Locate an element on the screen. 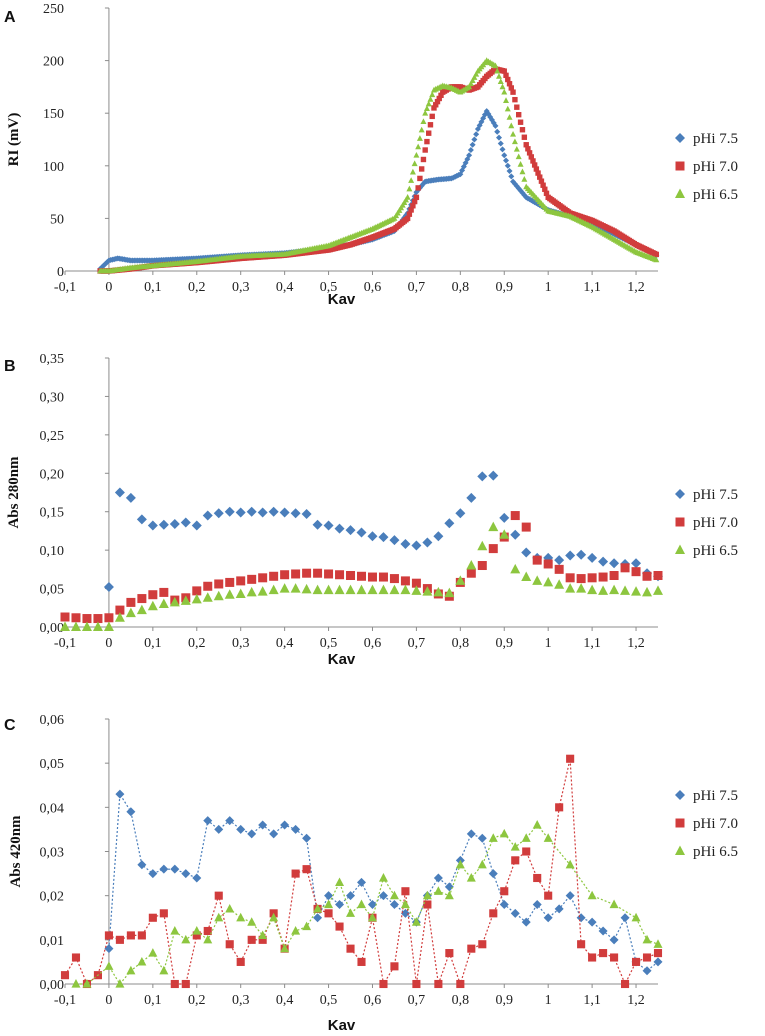 This screenshot has height=1036, width=765. x-tick-label: 0,2 is located at coordinates (197, 287).